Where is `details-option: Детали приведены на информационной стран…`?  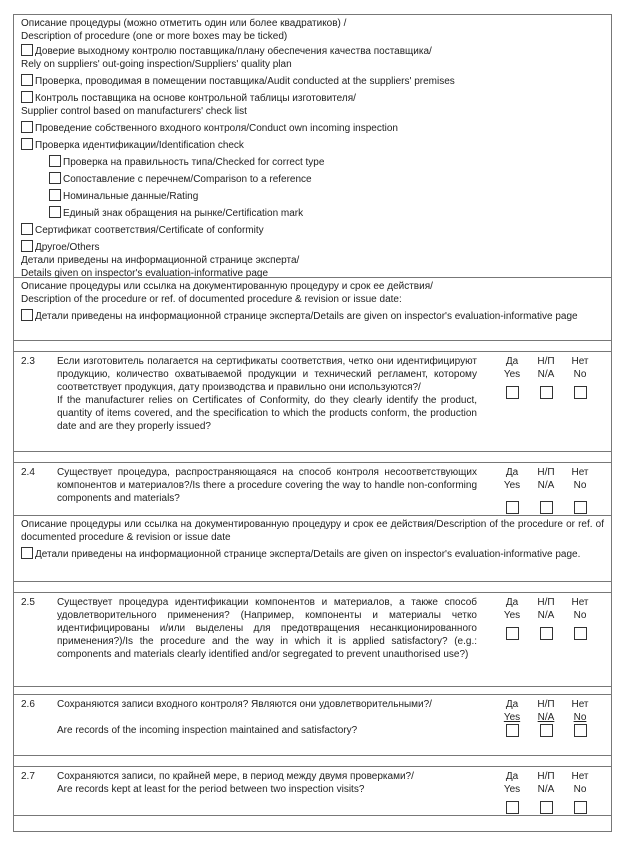
details-option: Детали приведены на информационной стран… is located at coordinates (312, 316).